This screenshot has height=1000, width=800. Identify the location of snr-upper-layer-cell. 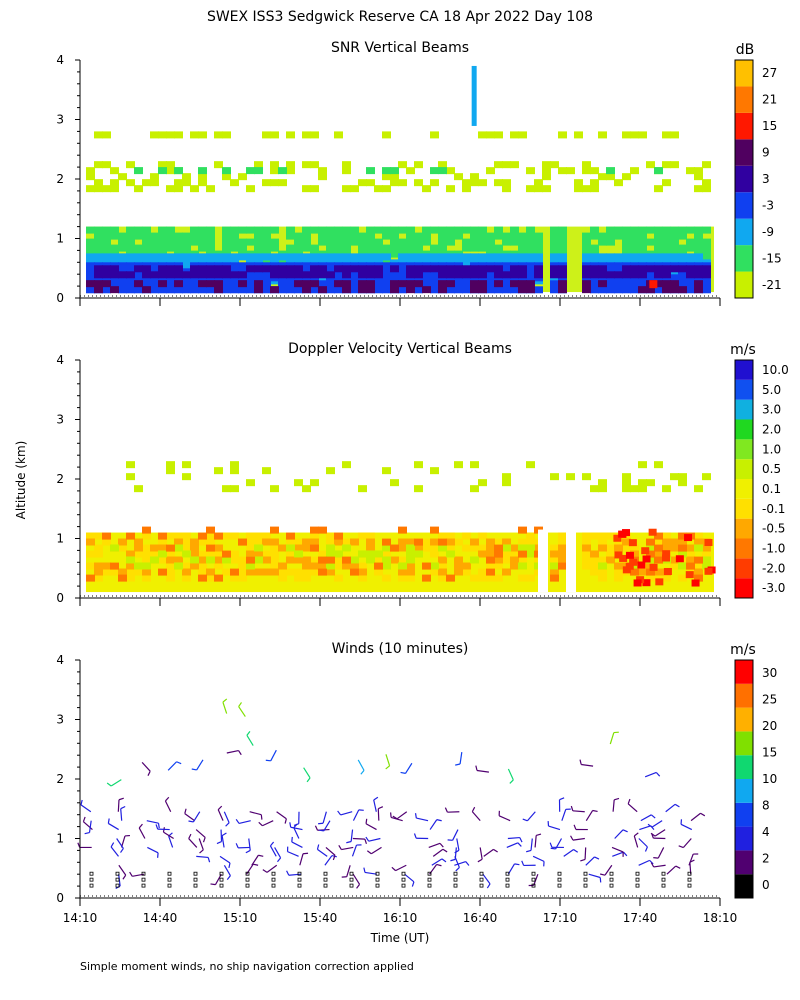
(498, 135).